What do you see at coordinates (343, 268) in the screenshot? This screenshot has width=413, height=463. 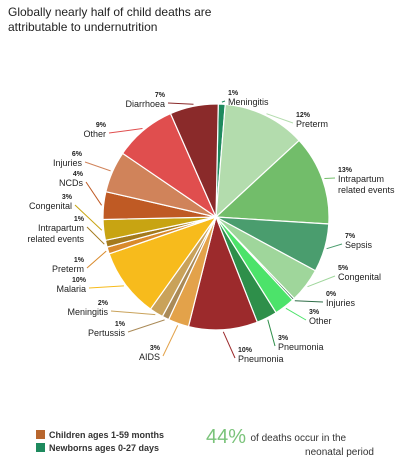 I see `slice-percent-label: 5%` at bounding box center [343, 268].